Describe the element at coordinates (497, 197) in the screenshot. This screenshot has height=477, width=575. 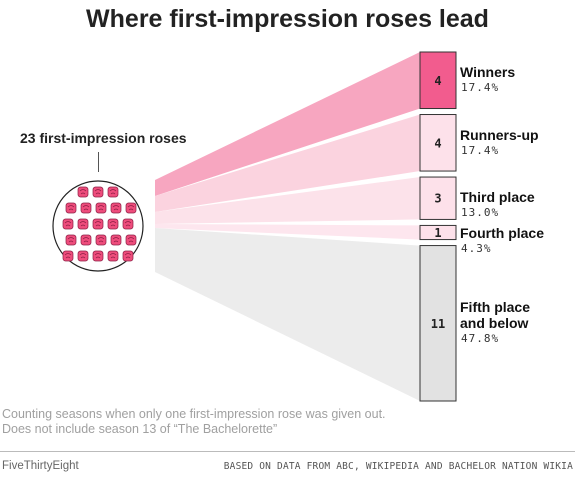
I see `category-label: Third place` at that location.